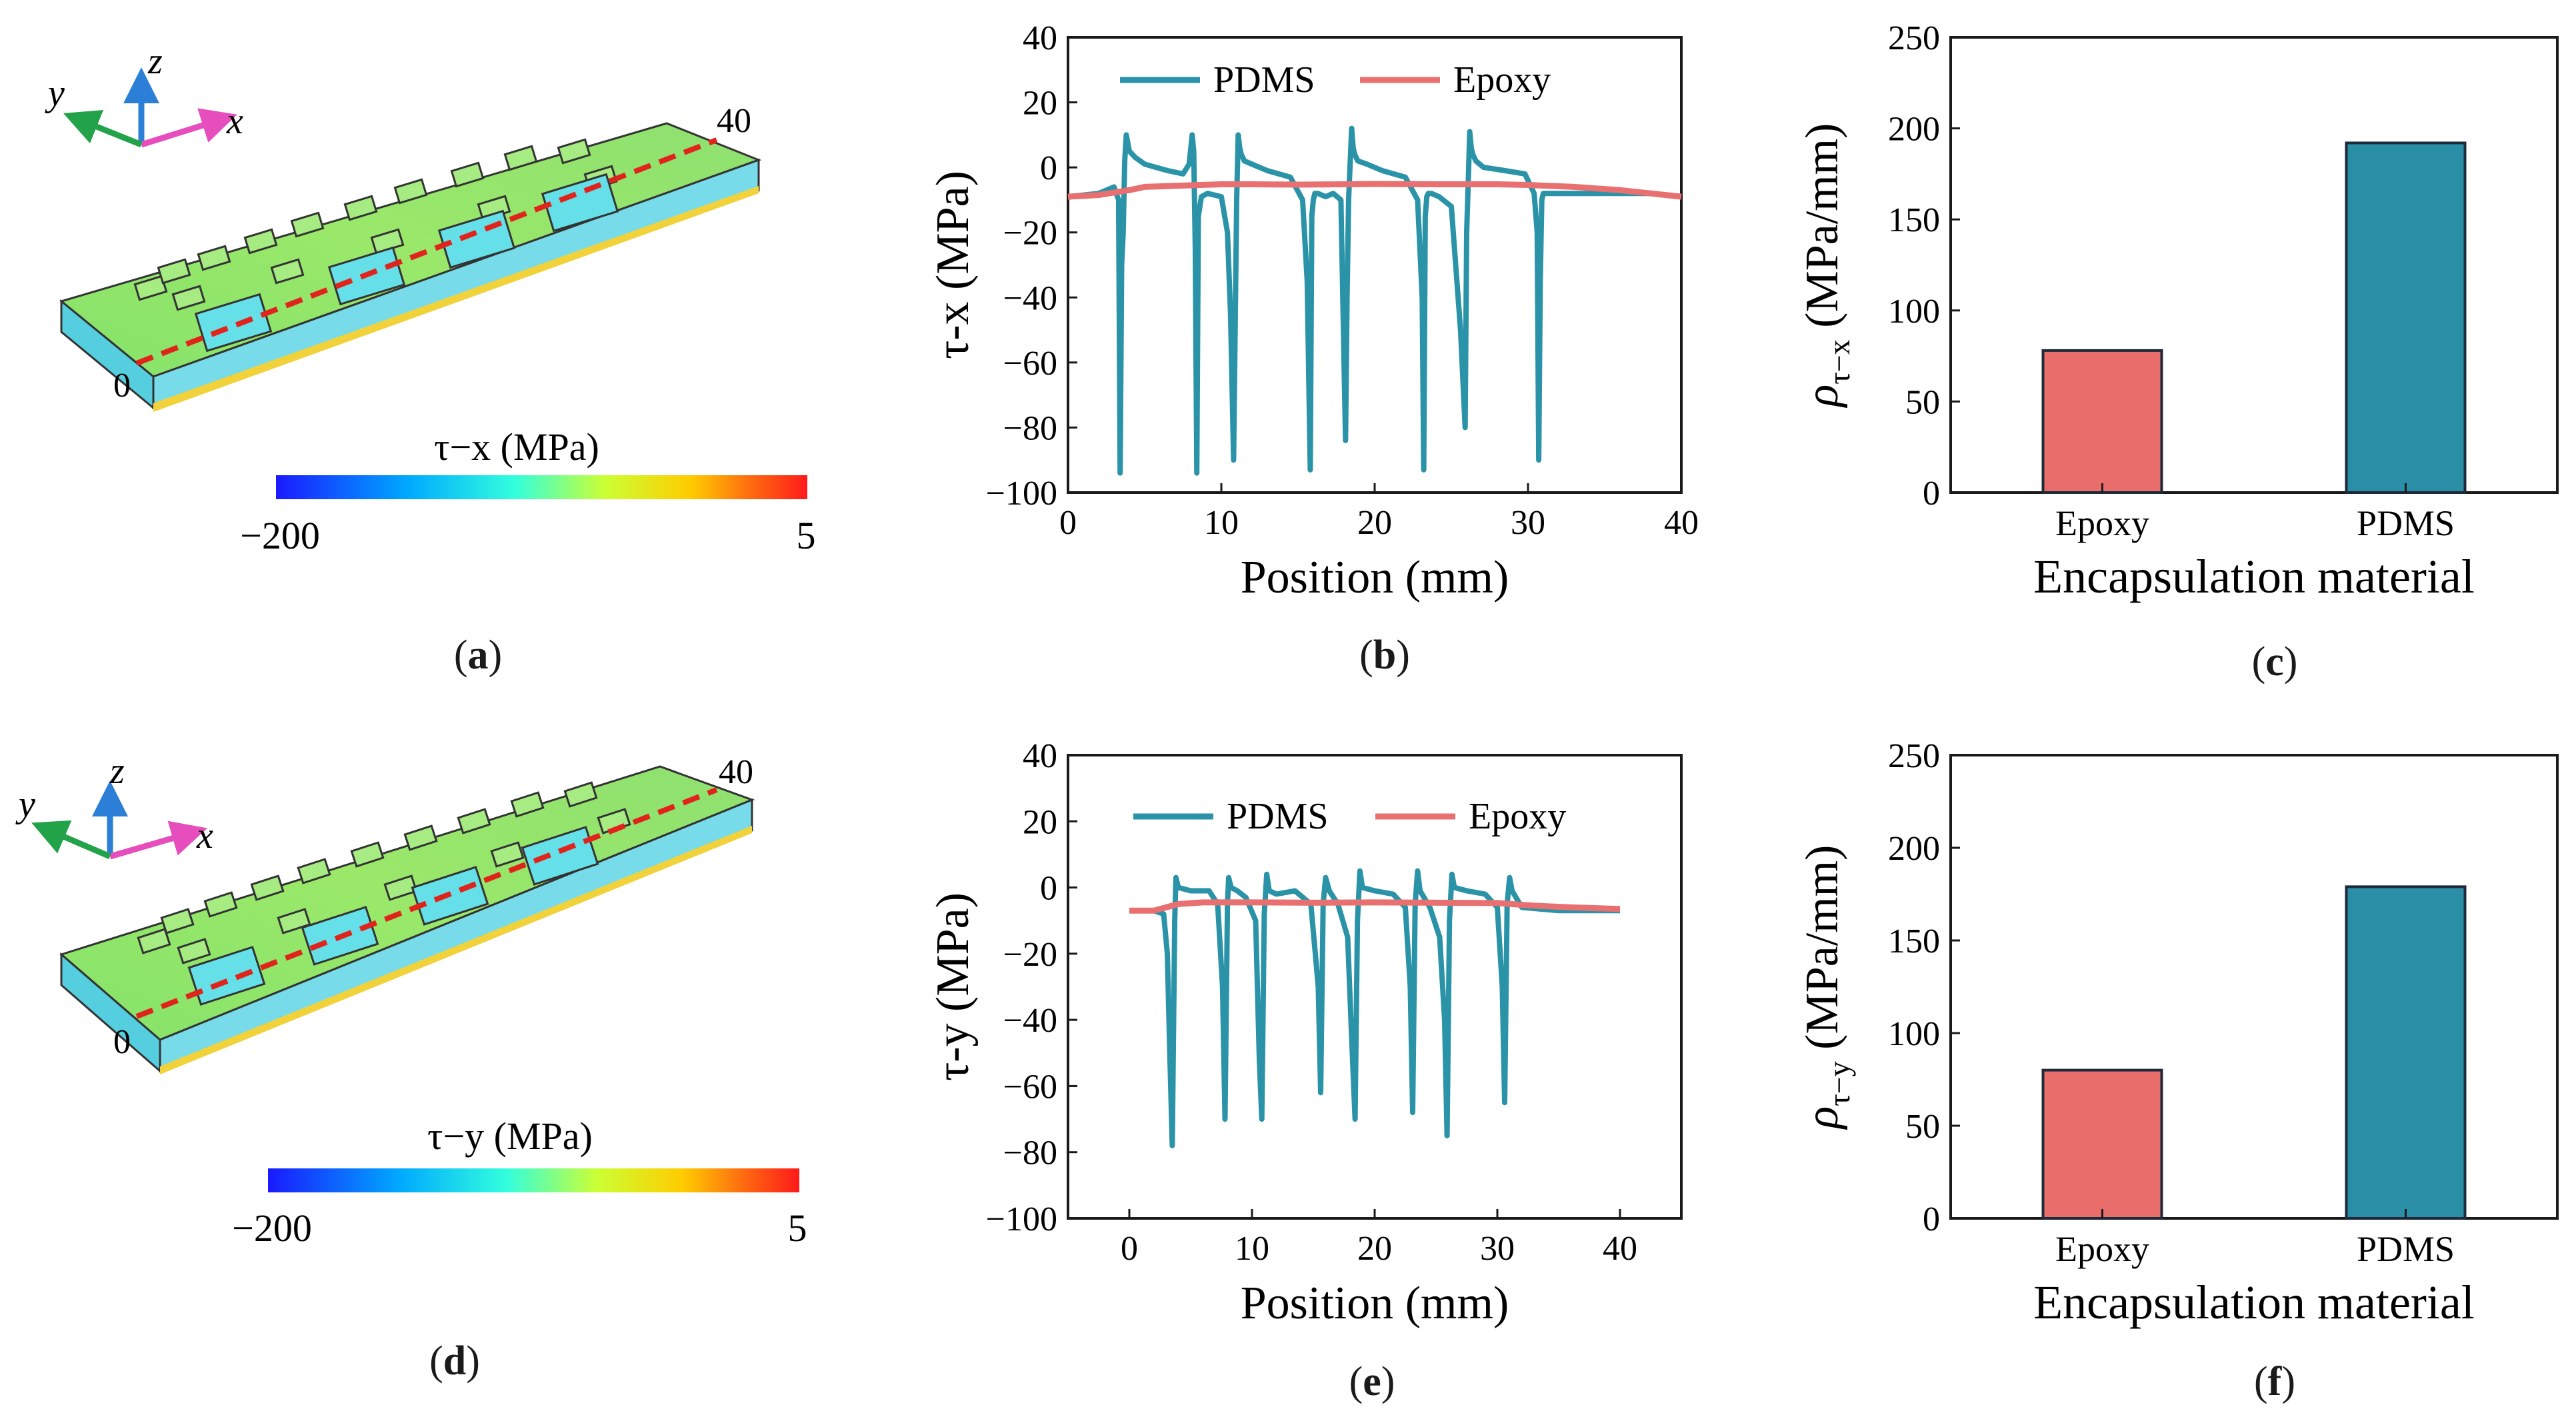  Describe the element at coordinates (1384, 655) in the screenshot. I see `panel-label-b: (b)` at that location.